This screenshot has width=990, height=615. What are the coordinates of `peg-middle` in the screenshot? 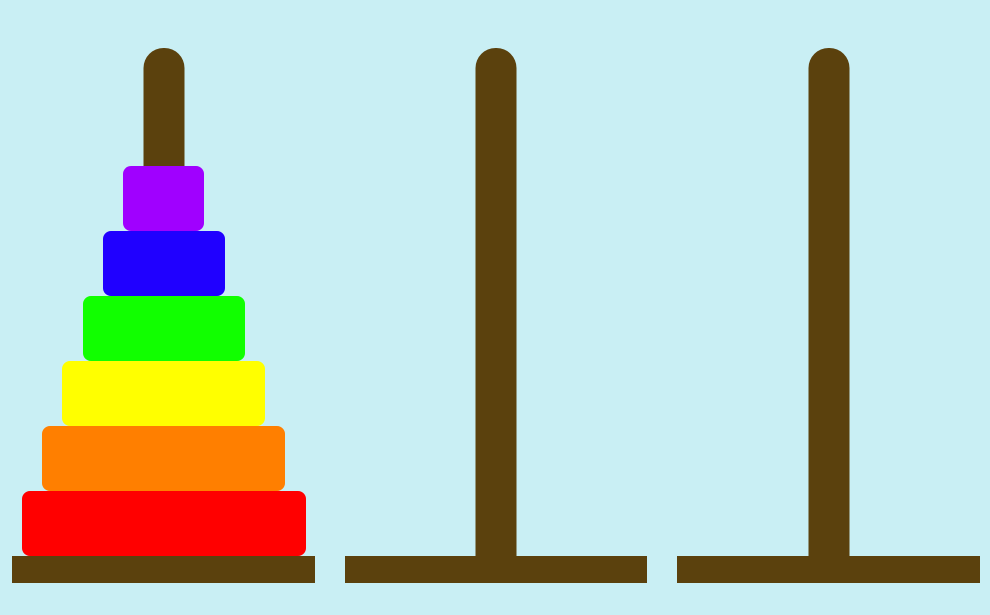 It's located at (496, 304).